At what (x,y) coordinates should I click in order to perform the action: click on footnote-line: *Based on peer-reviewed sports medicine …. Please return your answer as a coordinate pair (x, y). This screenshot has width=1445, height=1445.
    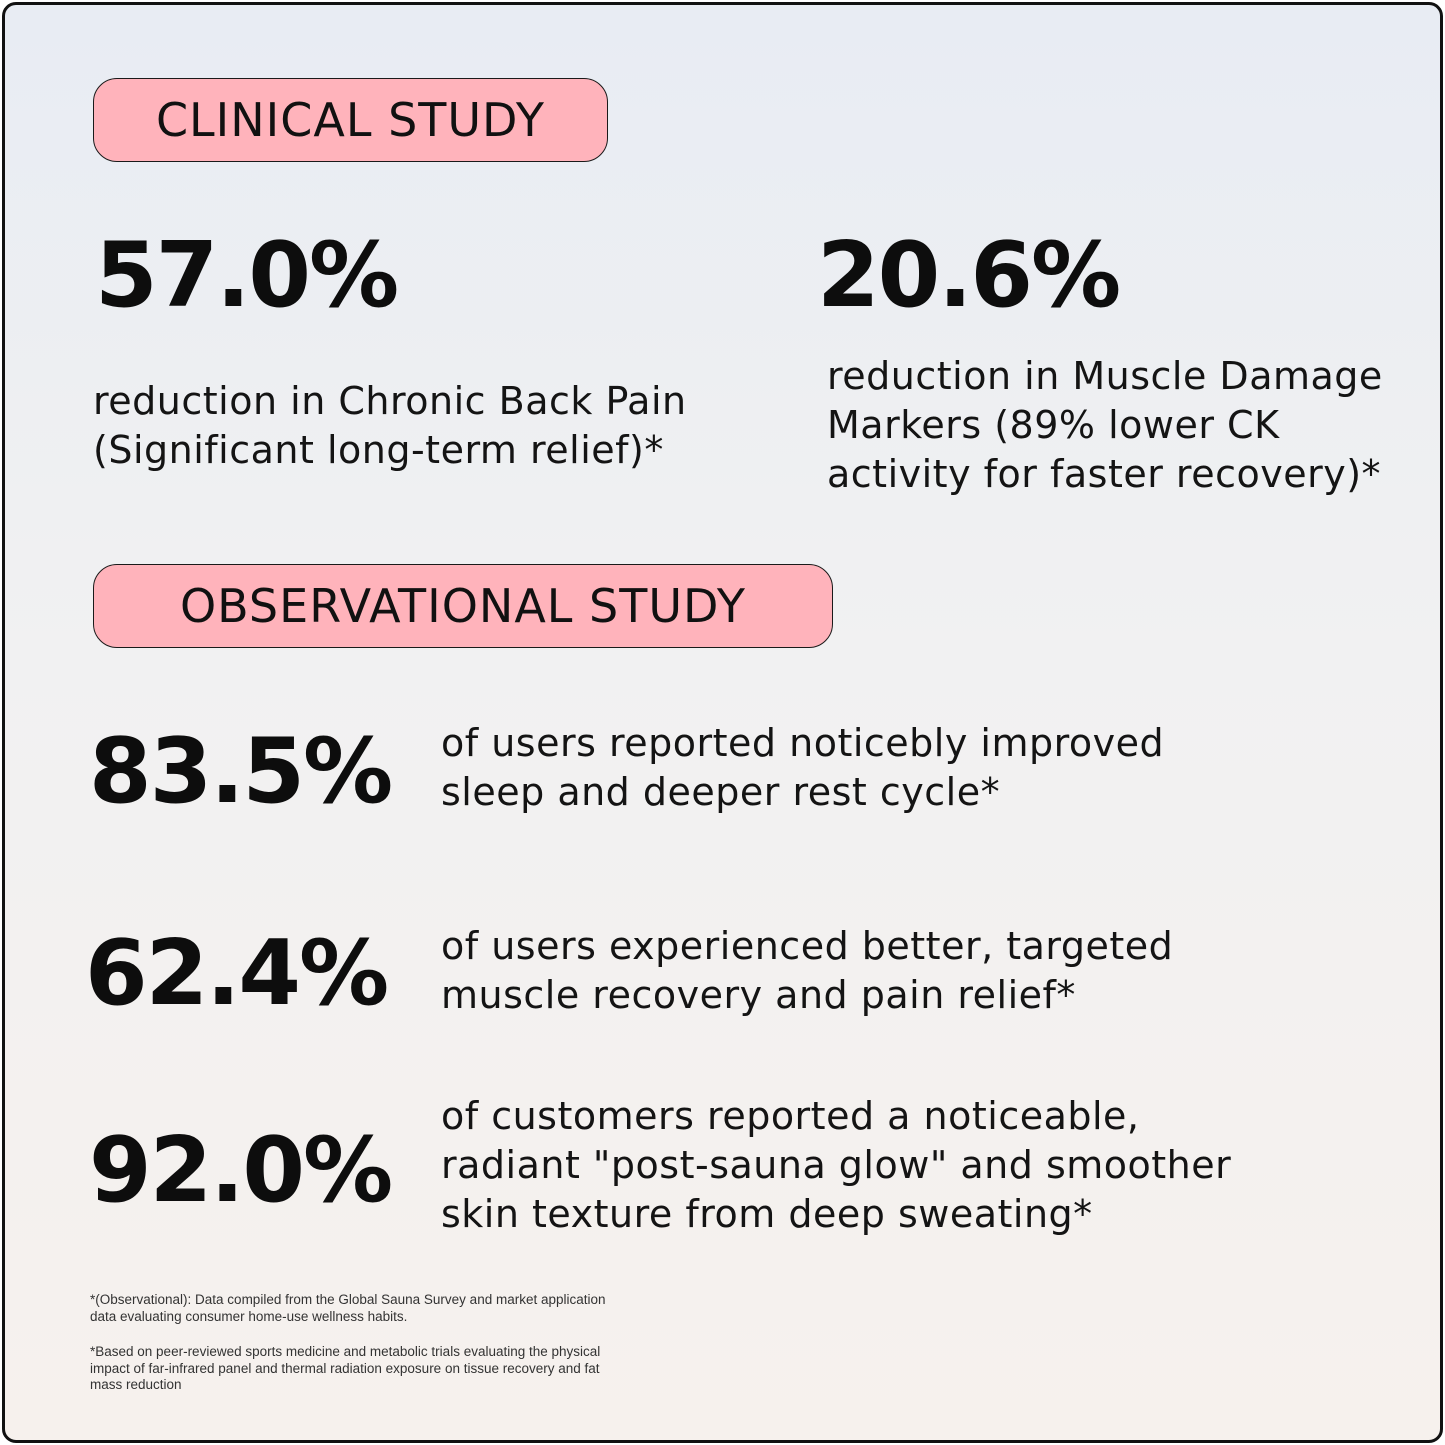
    Looking at the image, I should click on (345, 1351).